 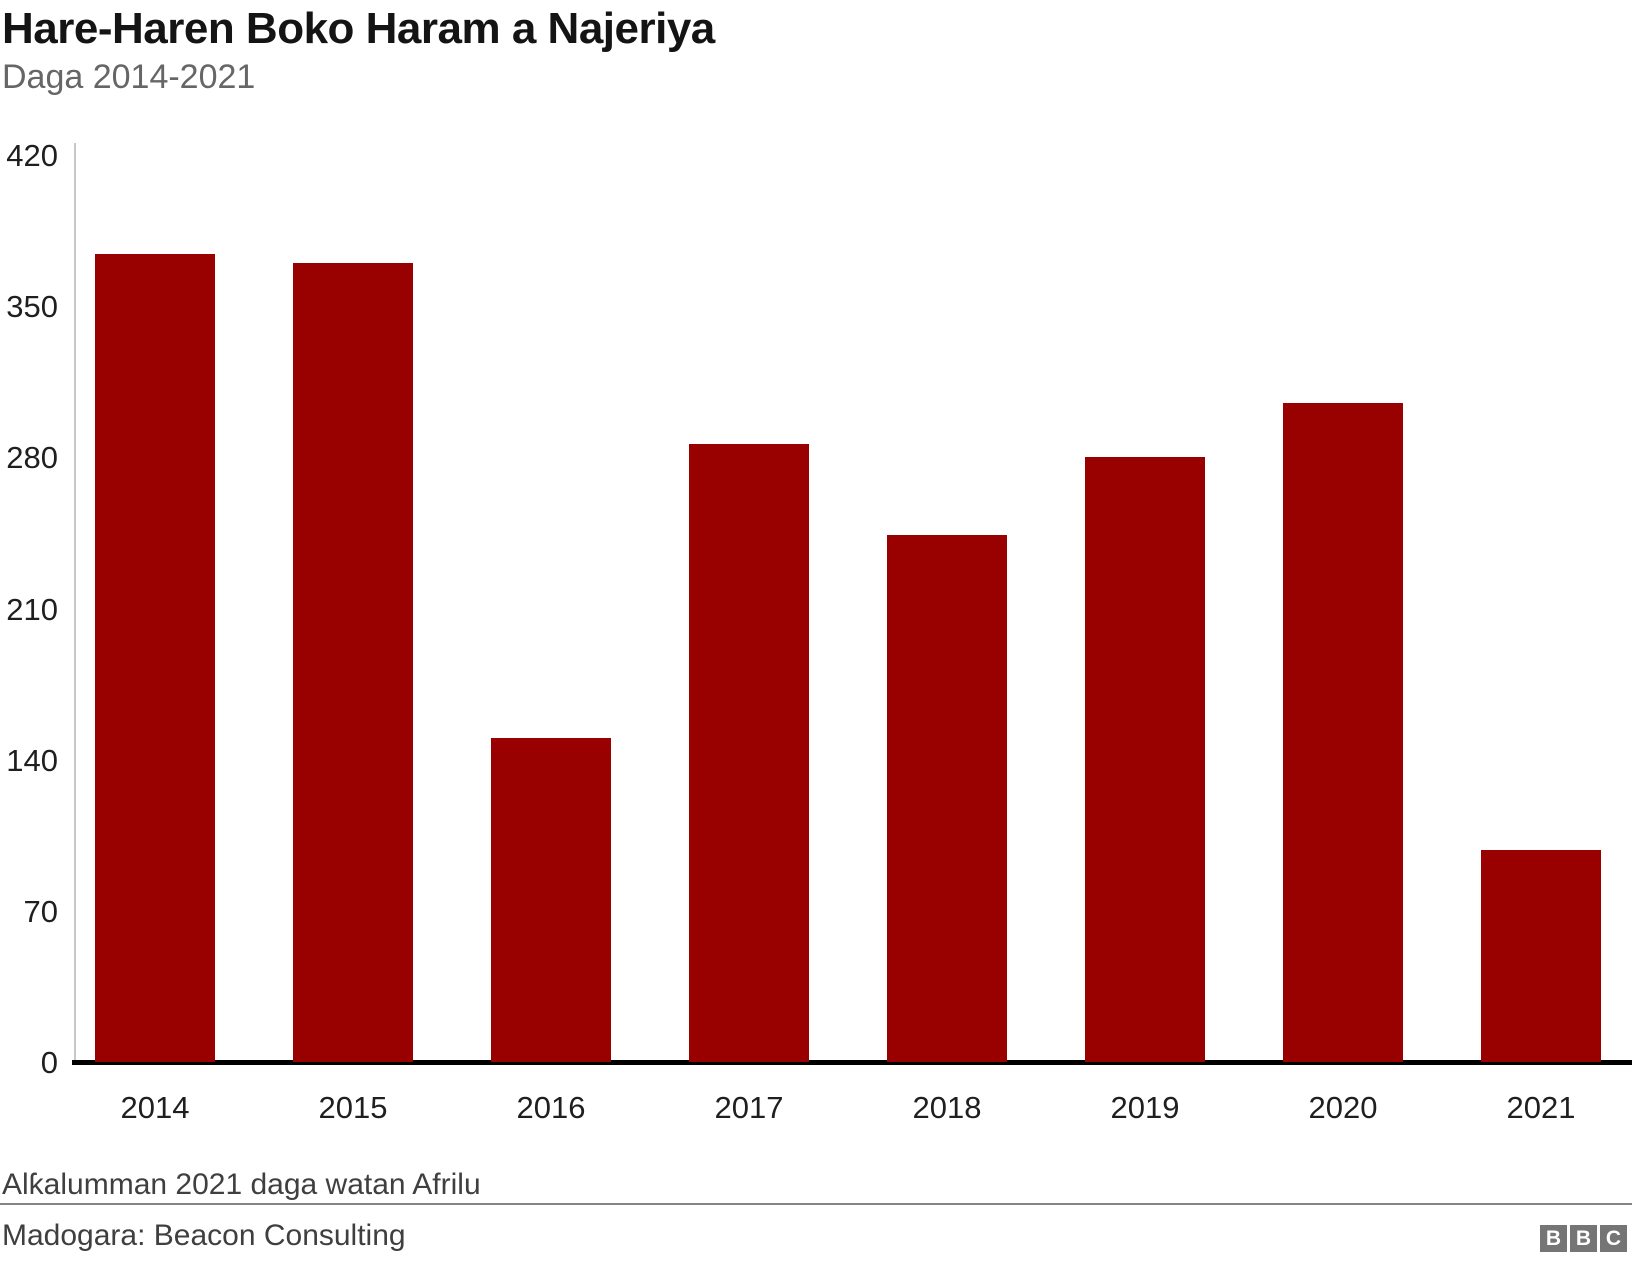 What do you see at coordinates (32, 458) in the screenshot?
I see `y-tick-label: 280` at bounding box center [32, 458].